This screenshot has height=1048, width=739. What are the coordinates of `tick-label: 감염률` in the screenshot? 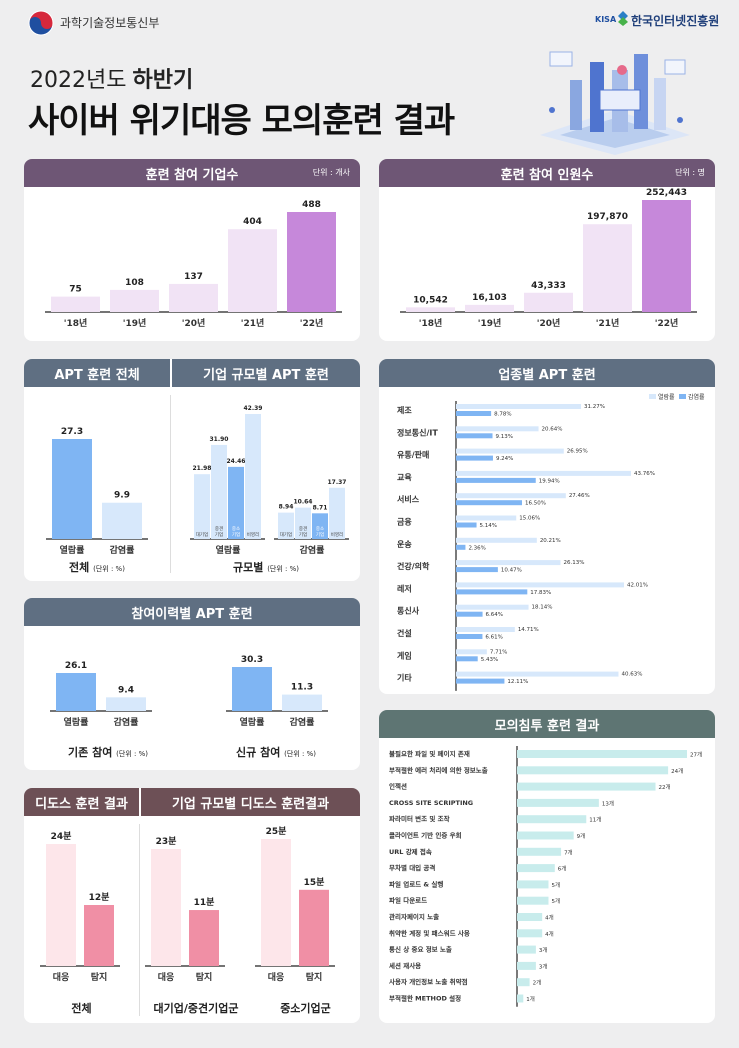 It's located at (302, 722).